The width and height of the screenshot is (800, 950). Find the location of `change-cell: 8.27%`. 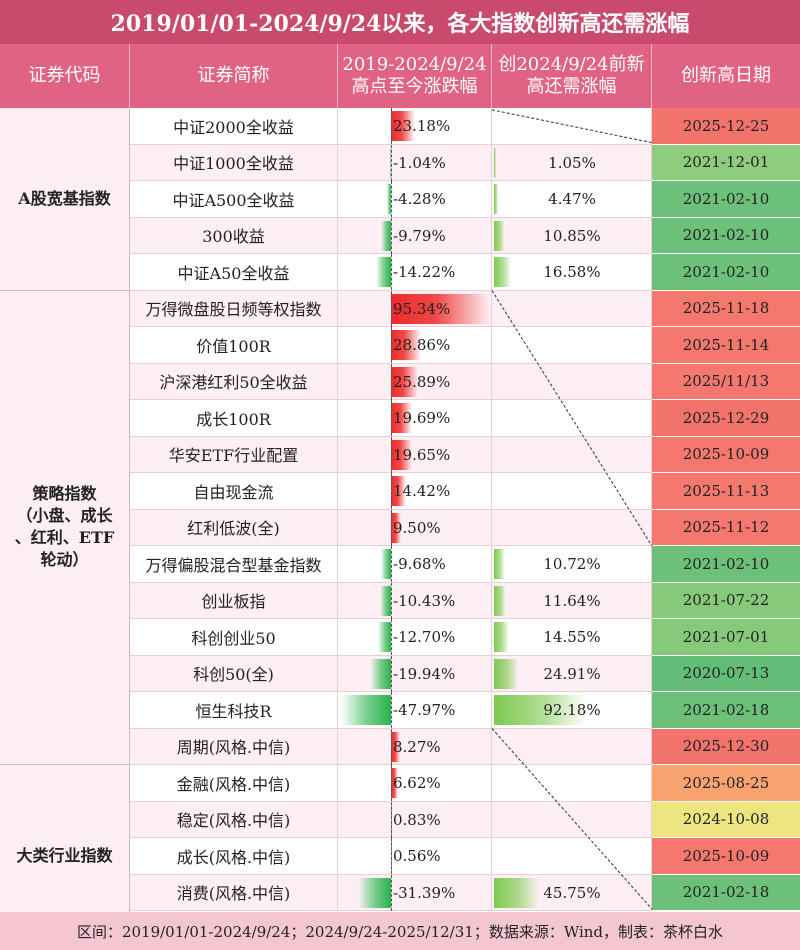

change-cell: 8.27% is located at coordinates (415, 746).